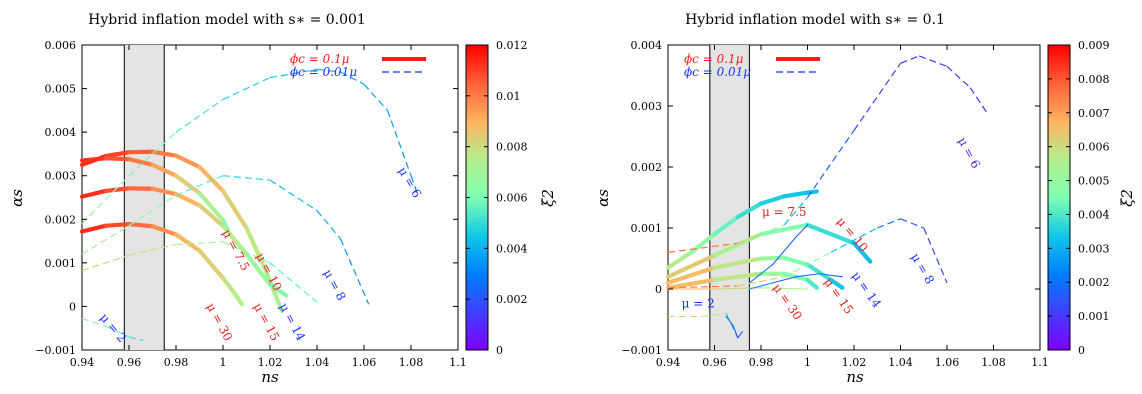 This screenshot has width=1142, height=394. Describe the element at coordinates (815, 20) in the screenshot. I see `chart-title: Hybrid inflation model with s∗ = 0.1` at that location.